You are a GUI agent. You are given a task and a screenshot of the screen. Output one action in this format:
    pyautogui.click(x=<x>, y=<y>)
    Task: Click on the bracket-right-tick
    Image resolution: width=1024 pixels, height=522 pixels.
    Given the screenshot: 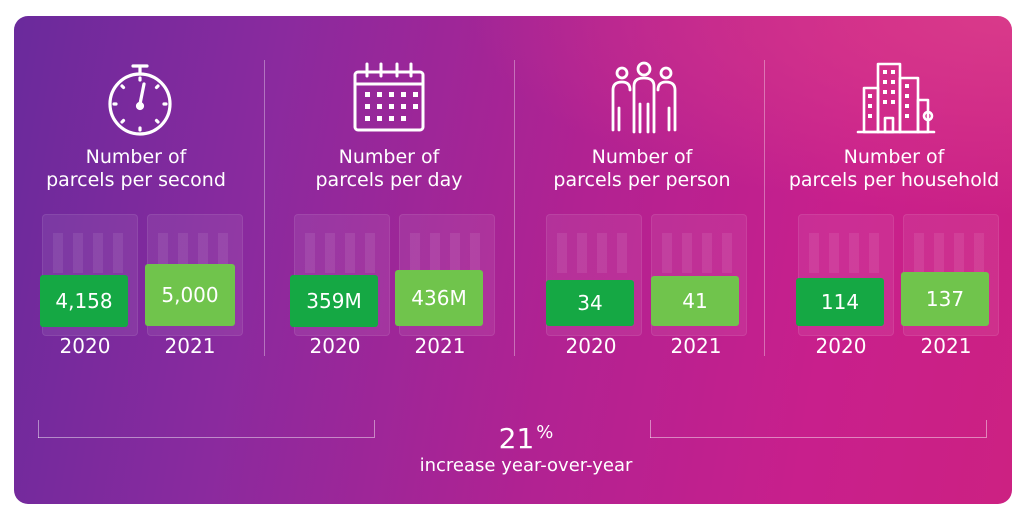 What is the action you would take?
    pyautogui.click(x=986, y=429)
    